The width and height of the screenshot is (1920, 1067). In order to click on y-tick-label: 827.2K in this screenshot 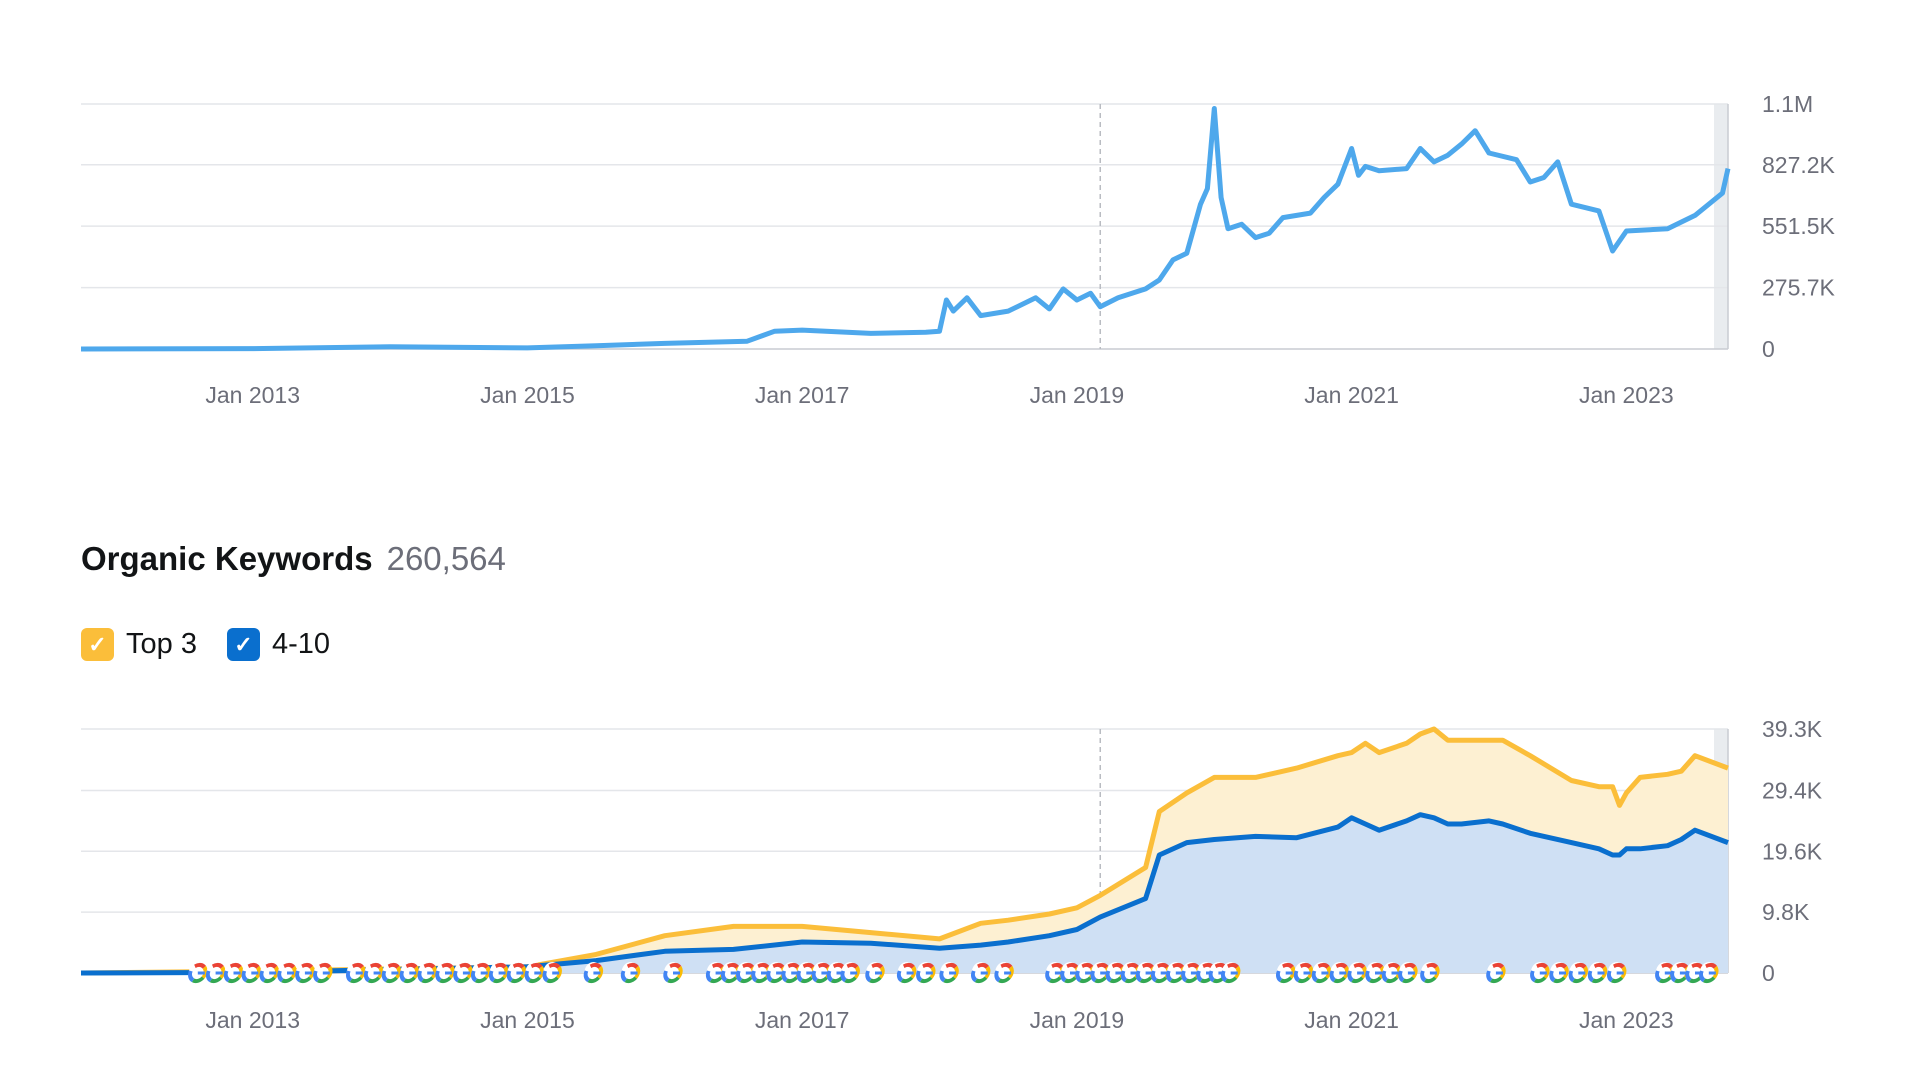, I will do `click(1799, 165)`.